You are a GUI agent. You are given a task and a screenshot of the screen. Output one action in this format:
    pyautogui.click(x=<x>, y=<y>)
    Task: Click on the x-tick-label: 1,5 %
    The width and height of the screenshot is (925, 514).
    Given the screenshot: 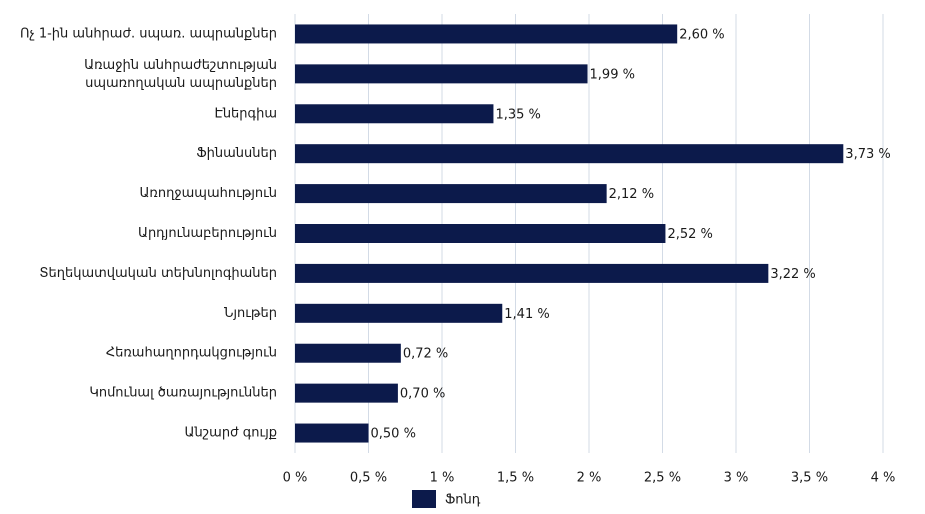 What is the action you would take?
    pyautogui.click(x=515, y=478)
    